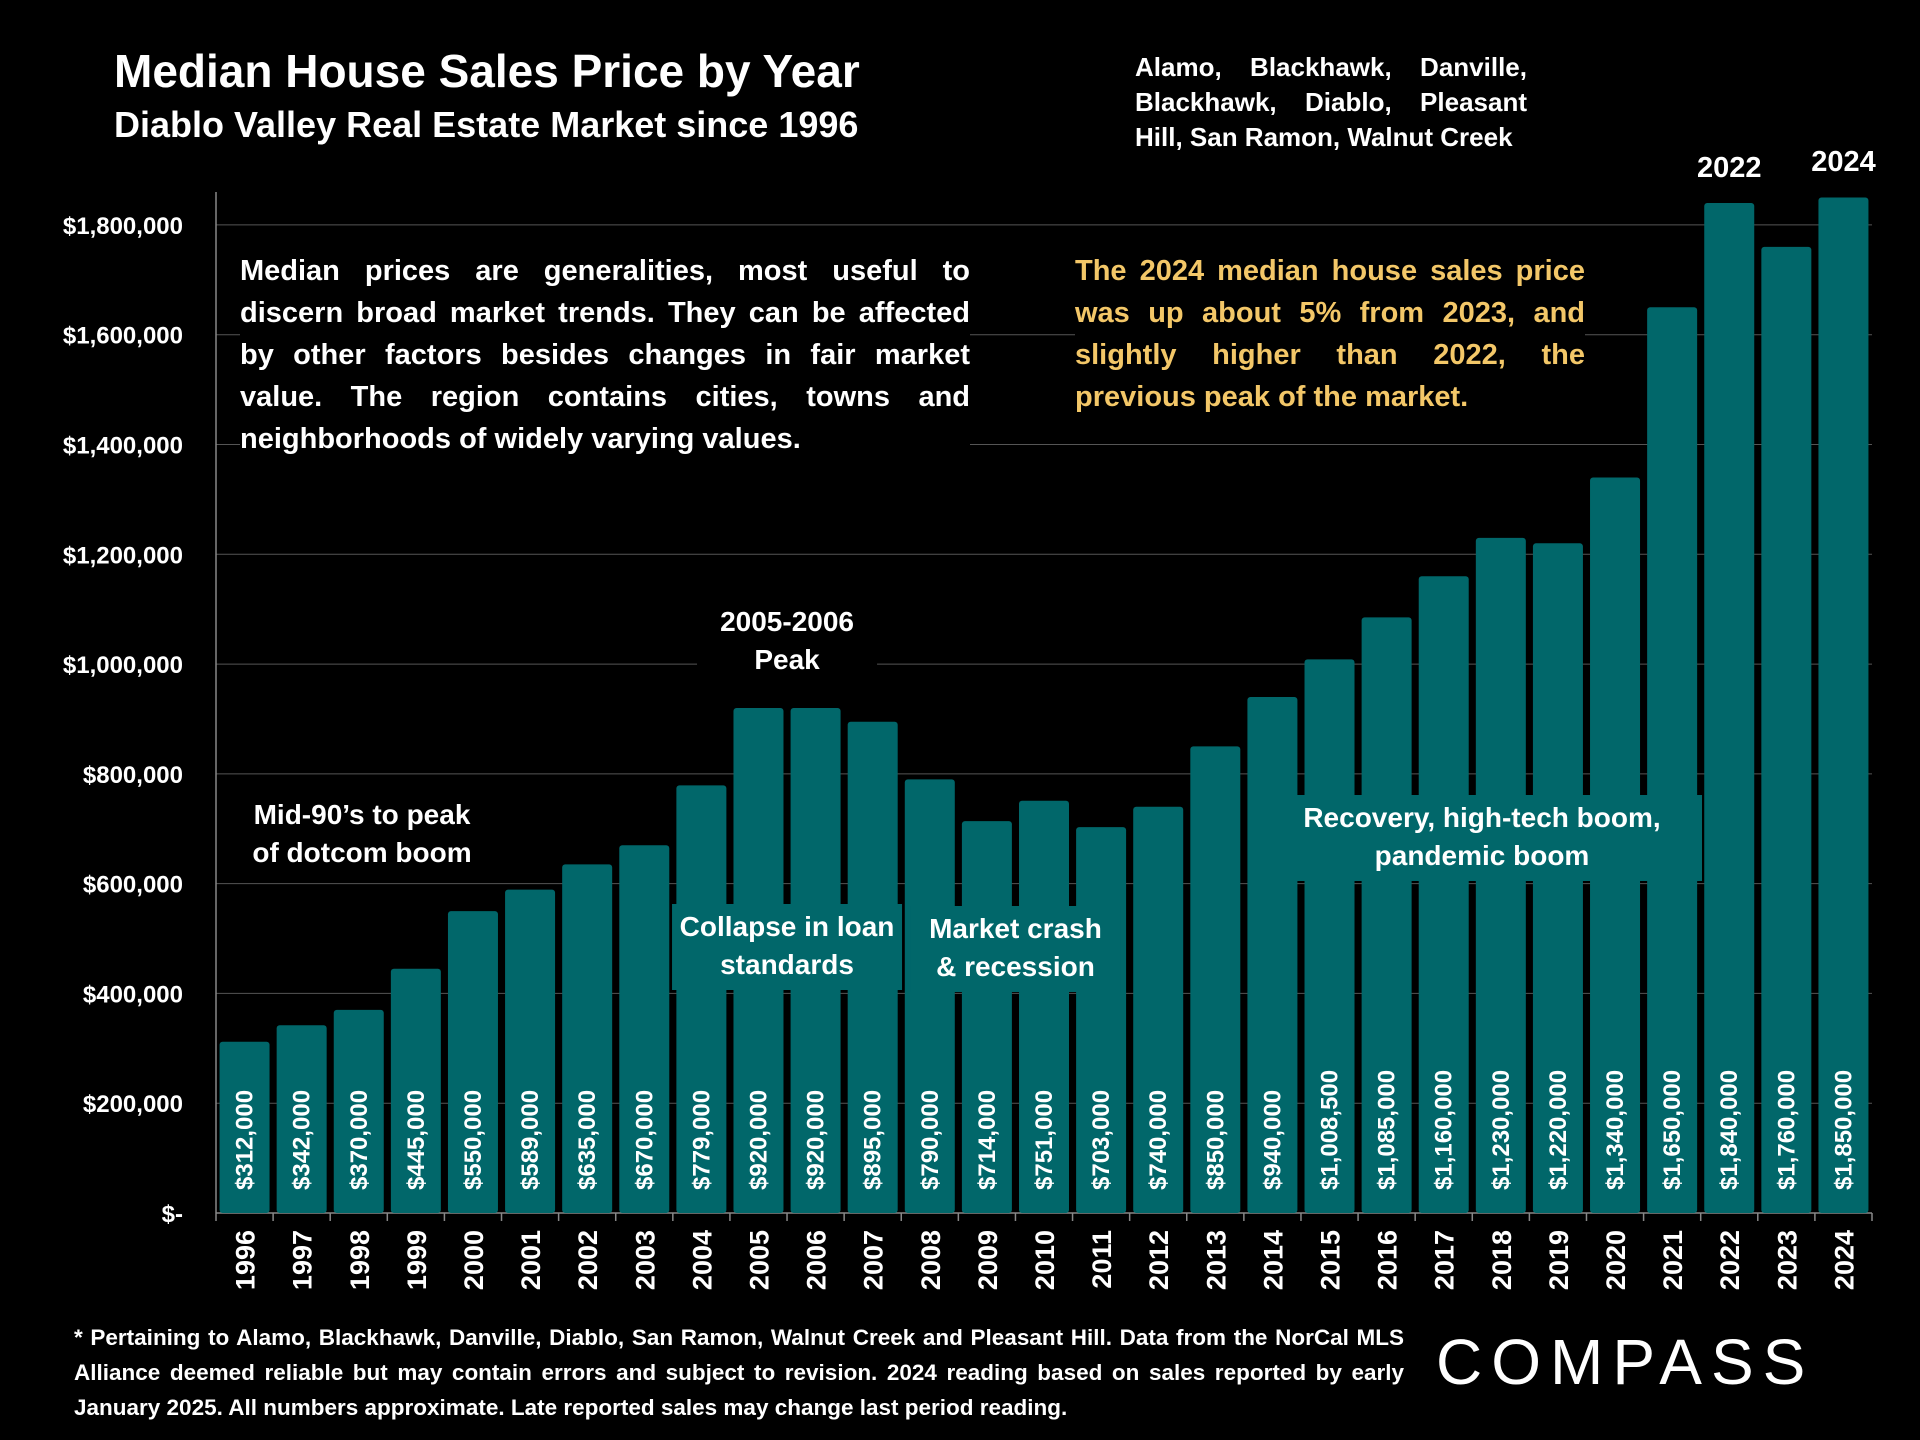 The height and width of the screenshot is (1440, 1920). I want to click on x-tick-label: 2005, so click(759, 1260).